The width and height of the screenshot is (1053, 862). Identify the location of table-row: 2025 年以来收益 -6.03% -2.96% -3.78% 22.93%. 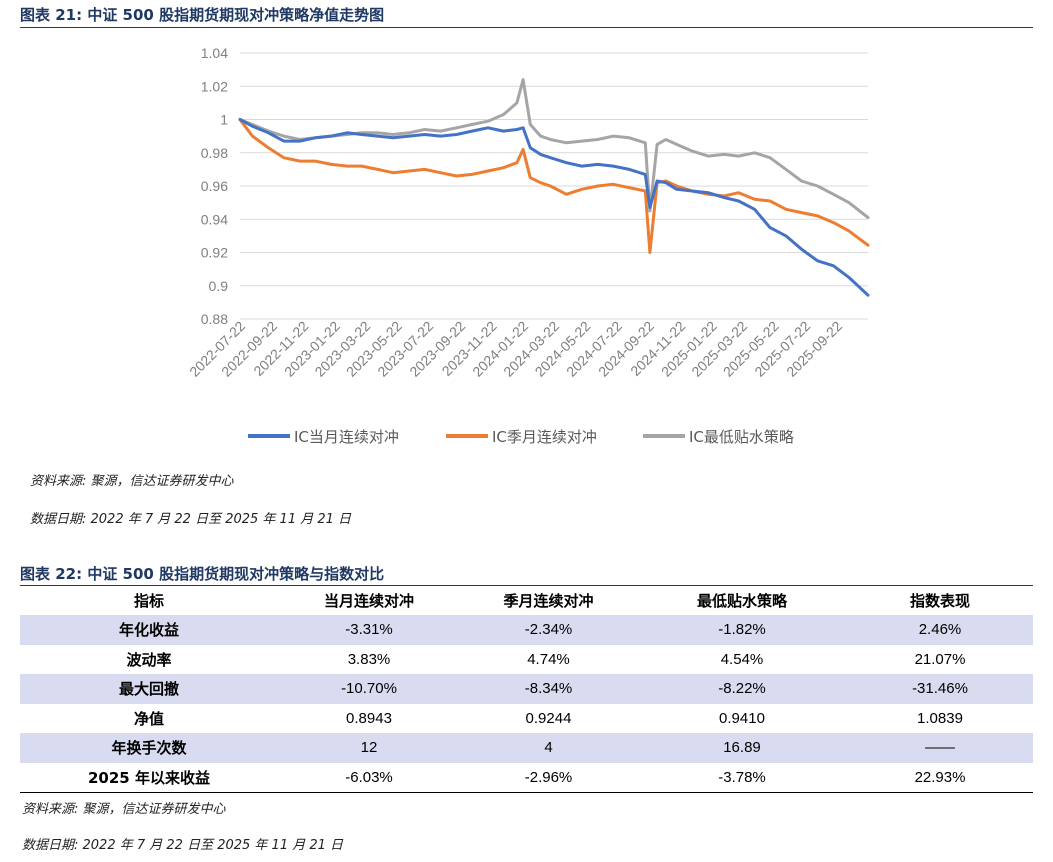
(526, 777).